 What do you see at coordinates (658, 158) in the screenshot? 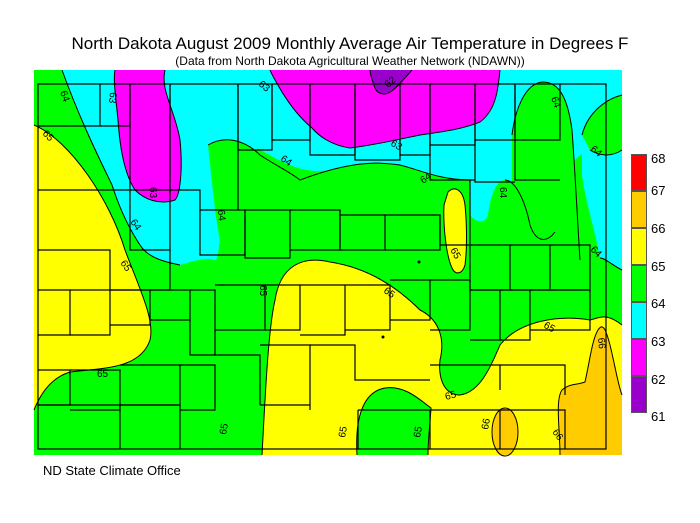
I see `legend-label-68: 68` at bounding box center [658, 158].